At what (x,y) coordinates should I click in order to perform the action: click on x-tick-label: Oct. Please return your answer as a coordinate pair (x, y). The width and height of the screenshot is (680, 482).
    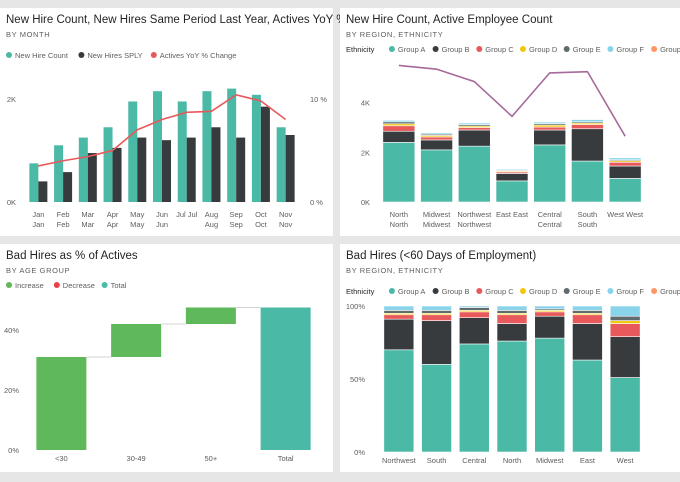
    Looking at the image, I should click on (261, 214).